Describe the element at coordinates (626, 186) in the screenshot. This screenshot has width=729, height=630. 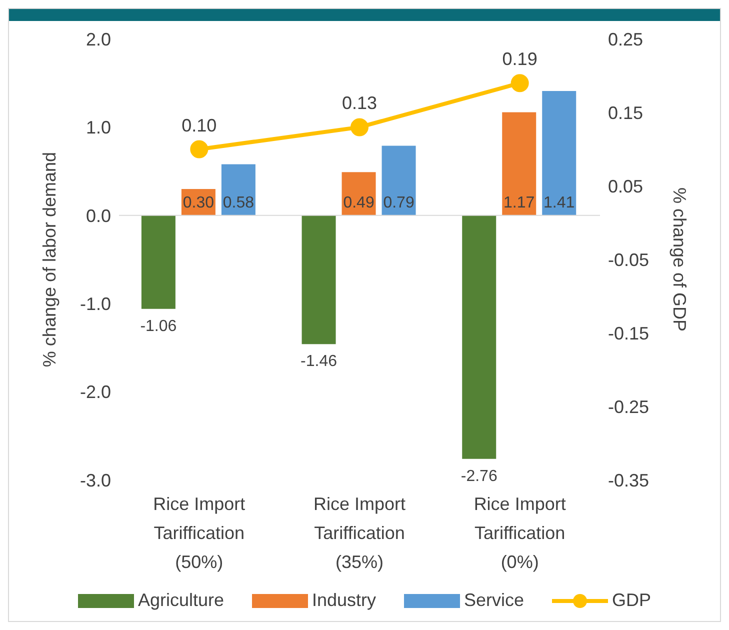
I see `y2-tick-label: 0.05` at that location.